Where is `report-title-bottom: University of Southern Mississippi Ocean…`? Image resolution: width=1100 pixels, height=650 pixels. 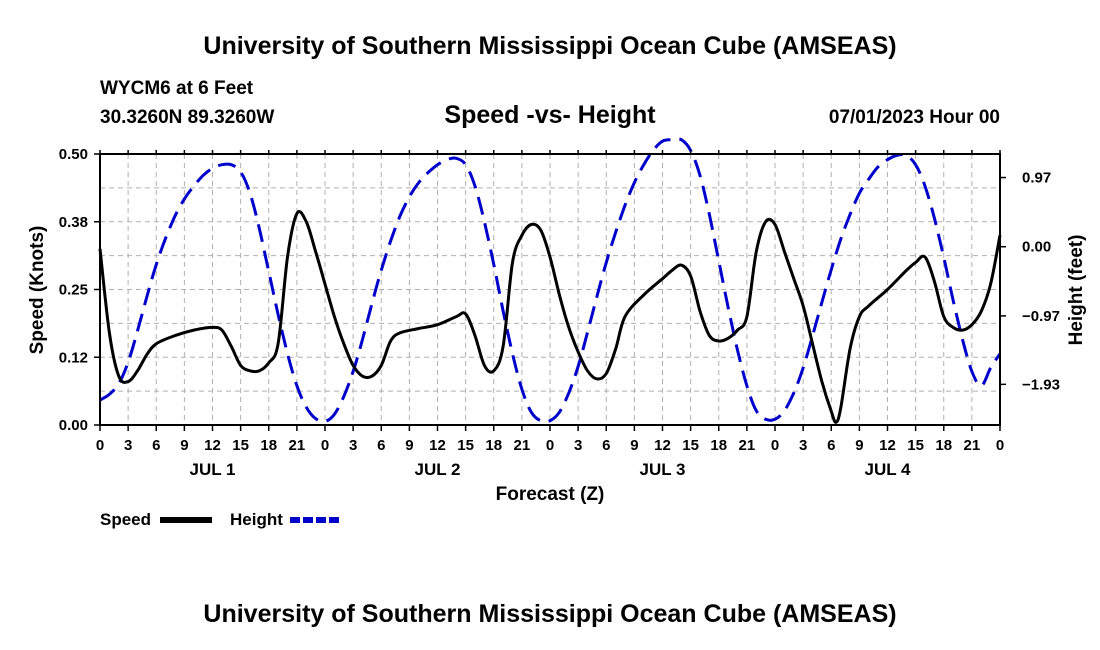
report-title-bottom: University of Southern Mississippi Ocean… is located at coordinates (550, 614).